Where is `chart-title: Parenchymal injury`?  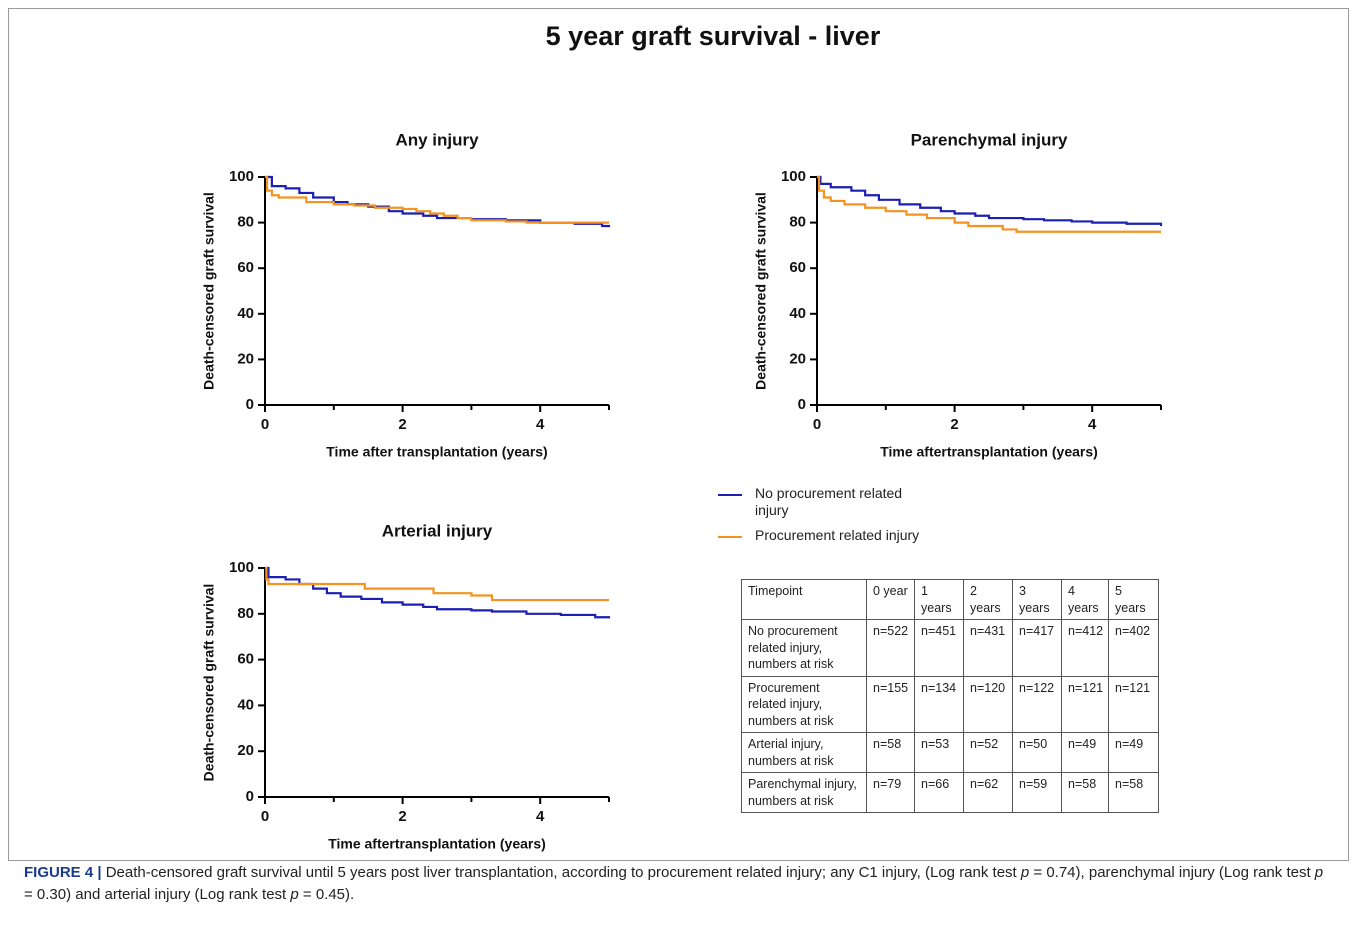
chart-title: Parenchymal injury is located at coordinates (989, 139).